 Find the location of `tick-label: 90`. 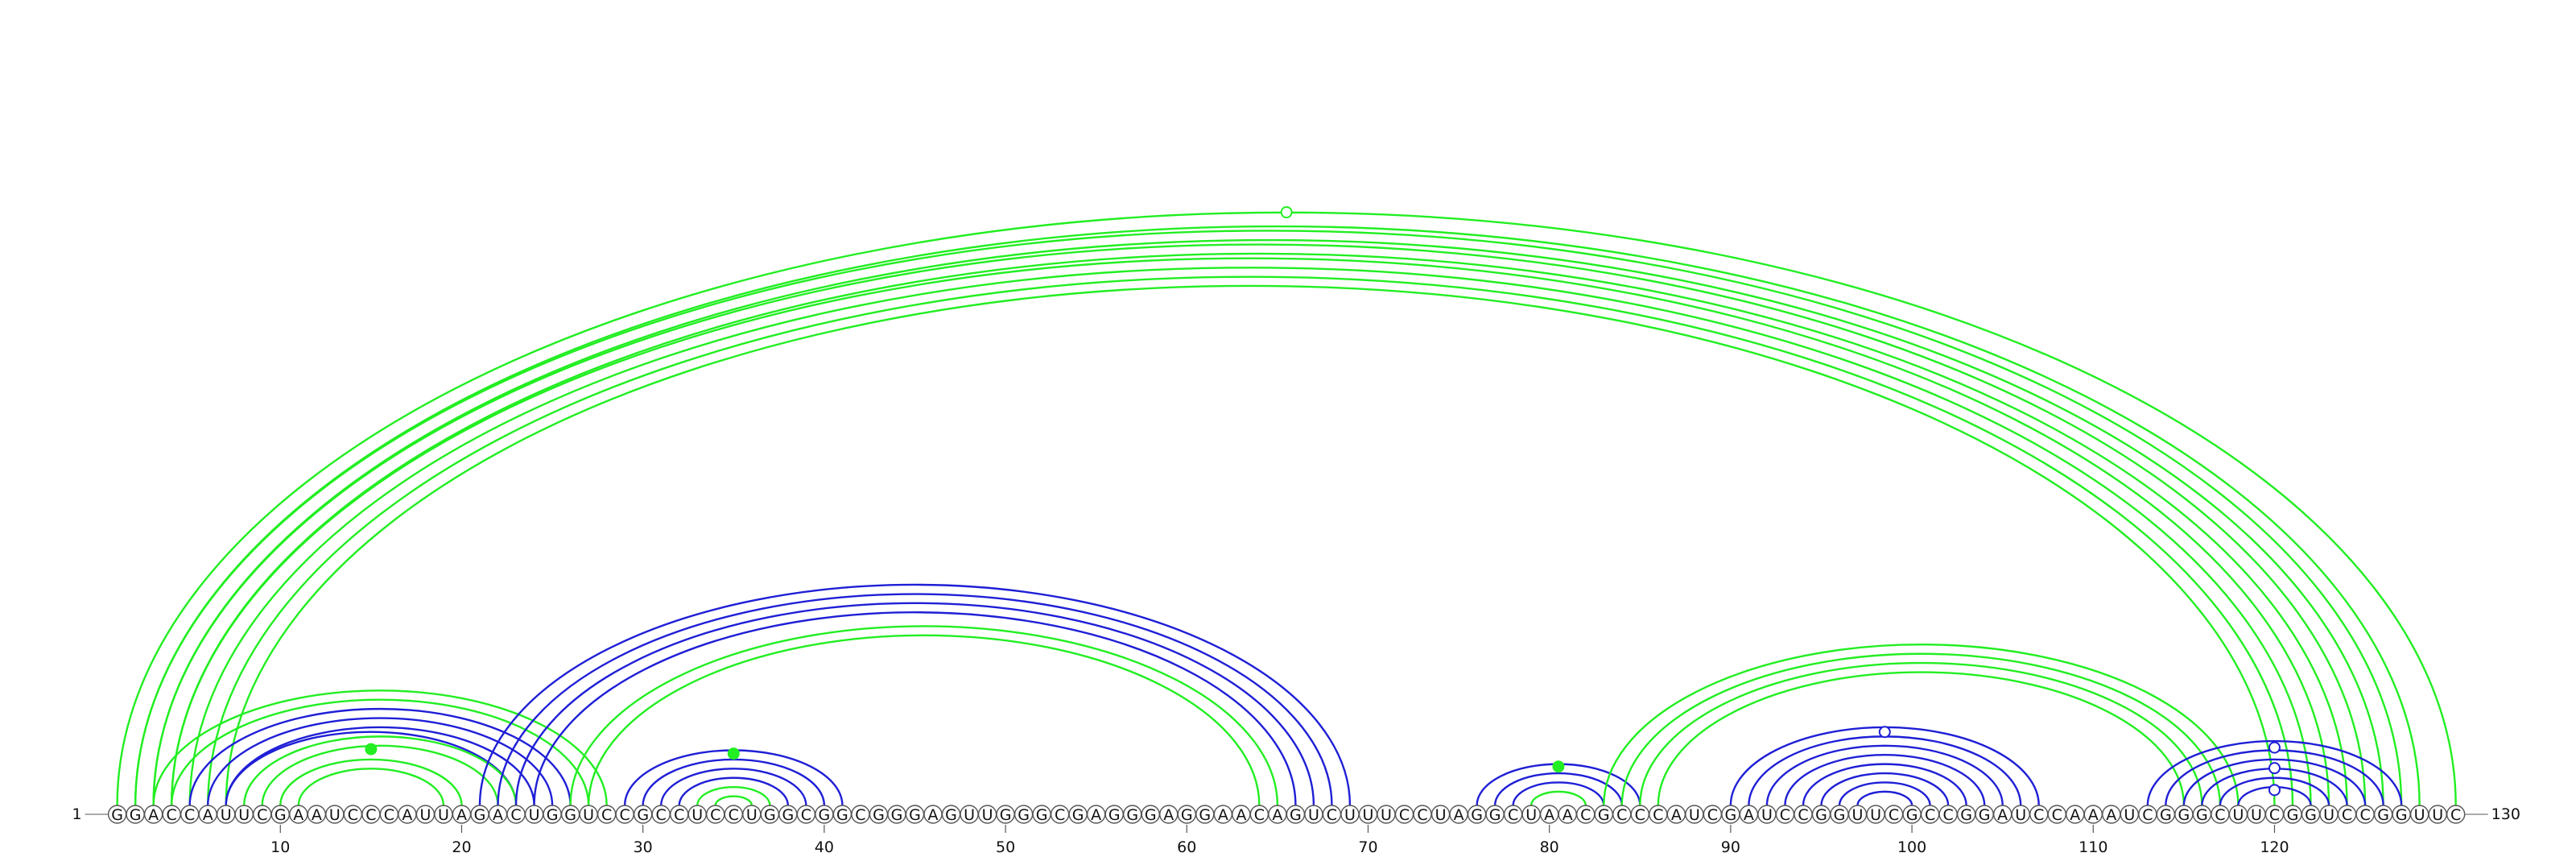

tick-label: 90 is located at coordinates (1730, 847).